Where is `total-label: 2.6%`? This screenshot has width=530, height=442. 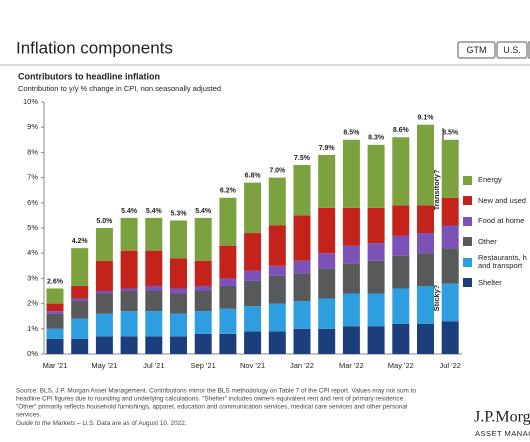
total-label: 2.6% is located at coordinates (55, 281).